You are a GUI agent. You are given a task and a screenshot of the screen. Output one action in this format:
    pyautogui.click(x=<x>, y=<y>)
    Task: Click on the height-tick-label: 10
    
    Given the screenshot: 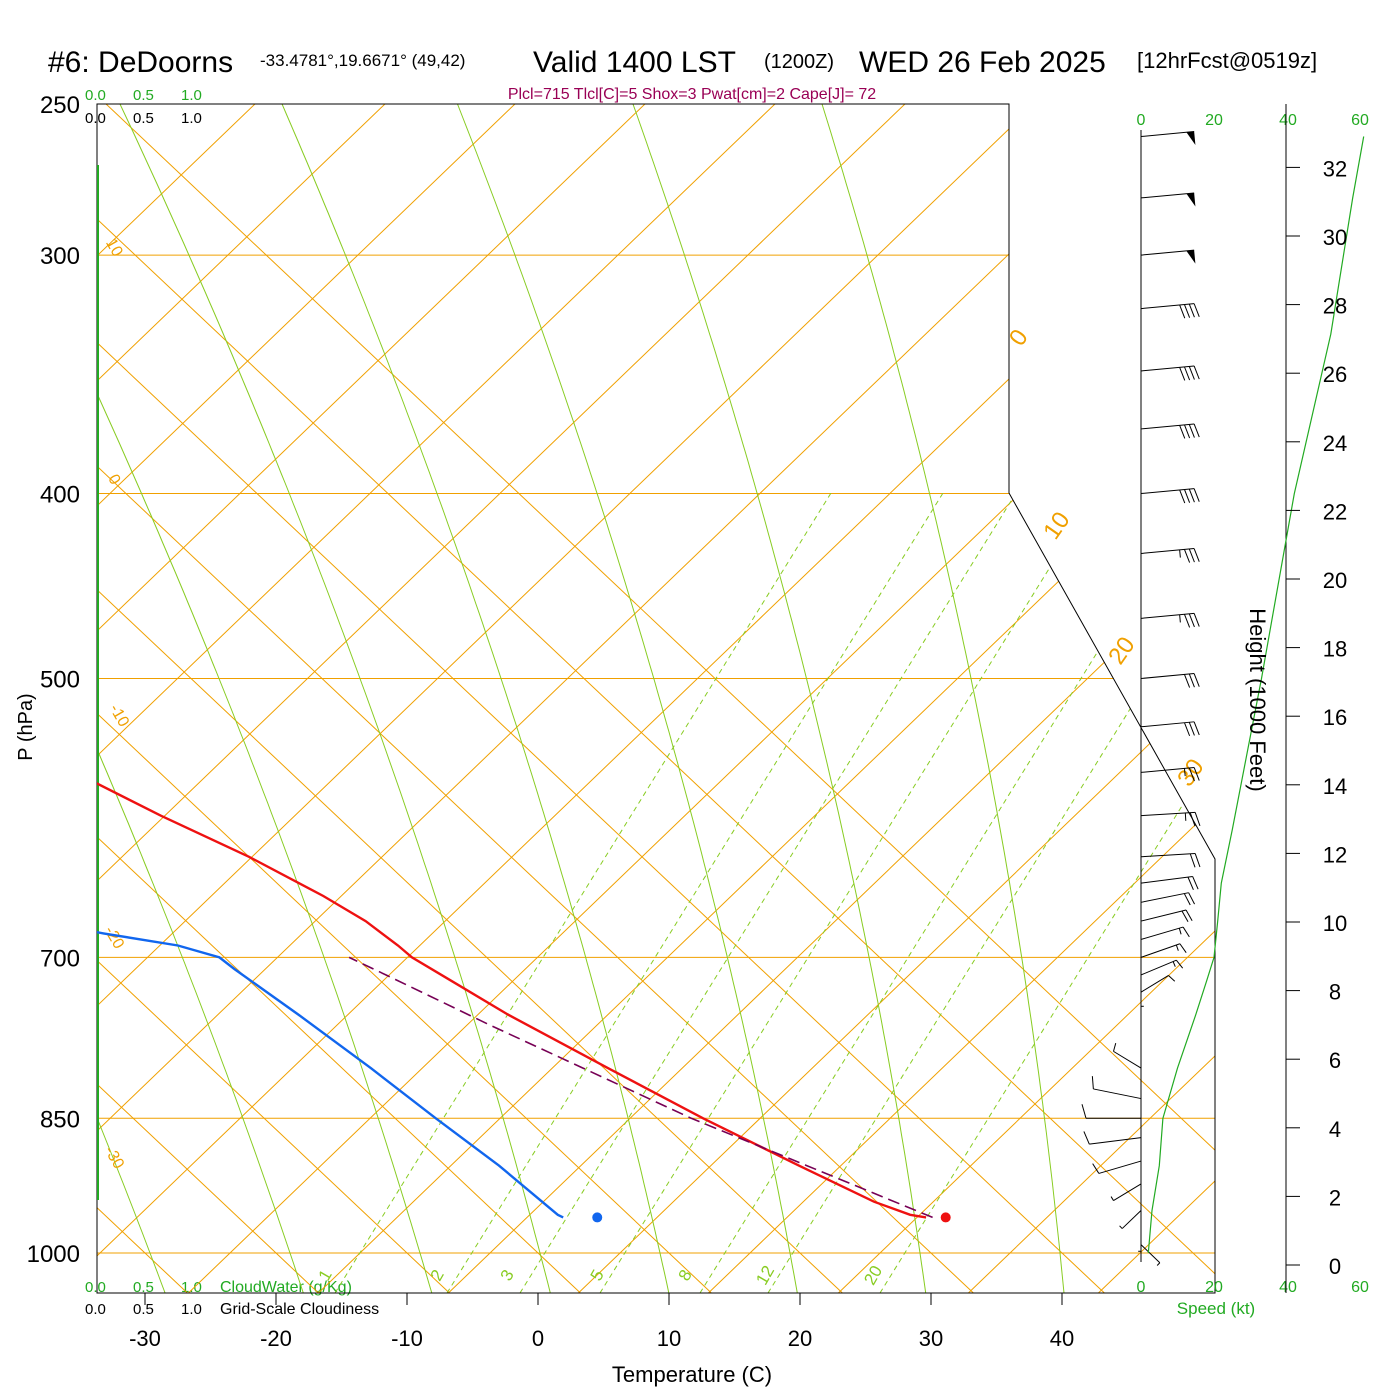 What is the action you would take?
    pyautogui.click(x=1335, y=923)
    